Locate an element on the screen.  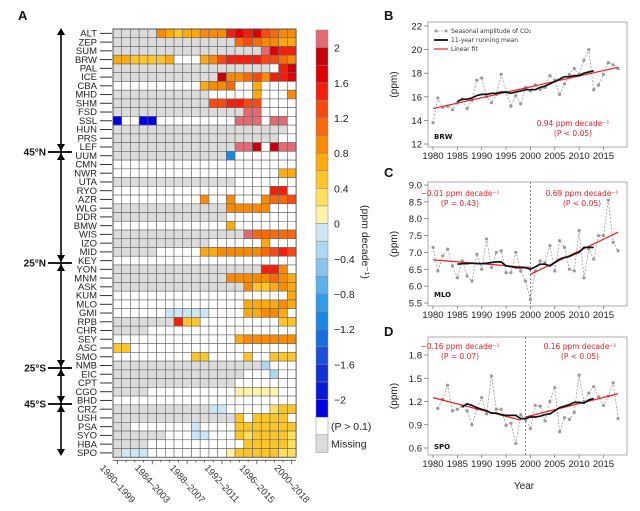
site-label: MLO is located at coordinates (442, 295).